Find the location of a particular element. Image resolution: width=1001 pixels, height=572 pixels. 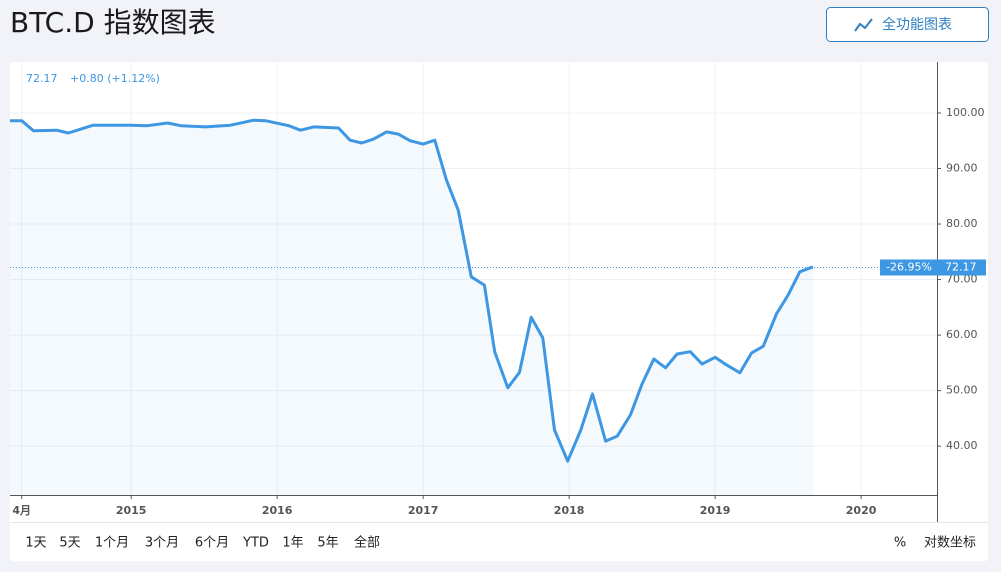

last-price-label: 72.17 is located at coordinates (961, 267).